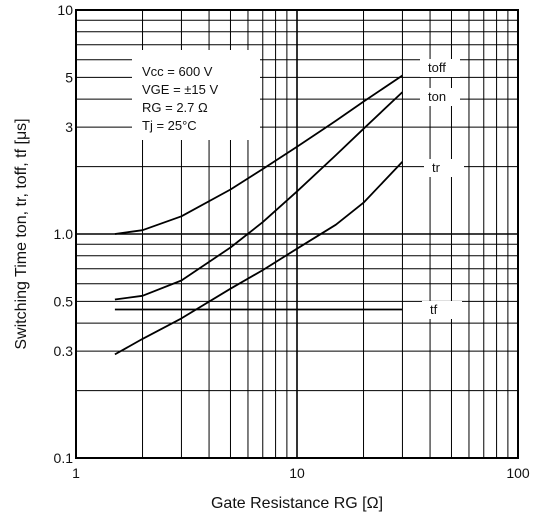 The height and width of the screenshot is (520, 533). What do you see at coordinates (437, 67) in the screenshot?
I see `series-label-toff: toff` at bounding box center [437, 67].